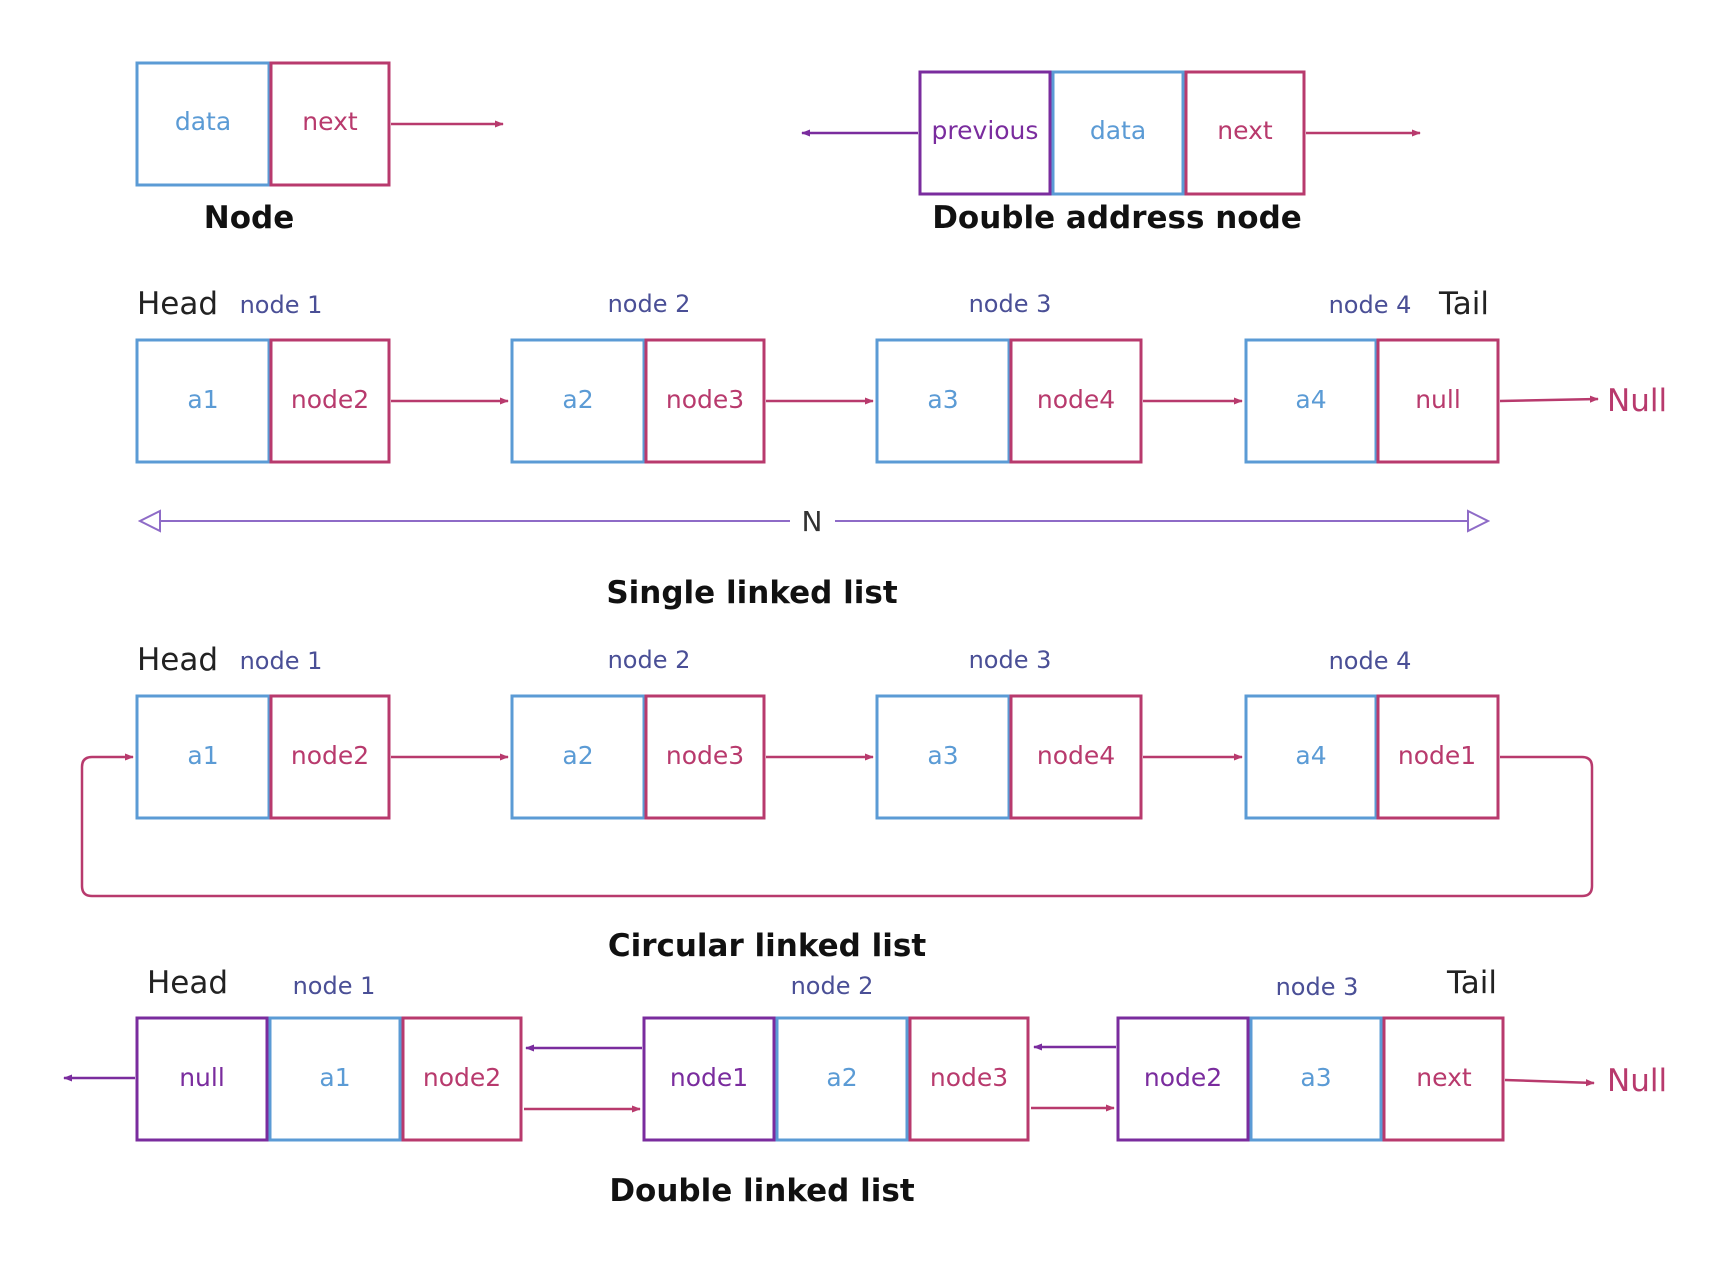 This screenshot has height=1282, width=1722. I want to click on double-caption: Double linked list, so click(762, 1191).